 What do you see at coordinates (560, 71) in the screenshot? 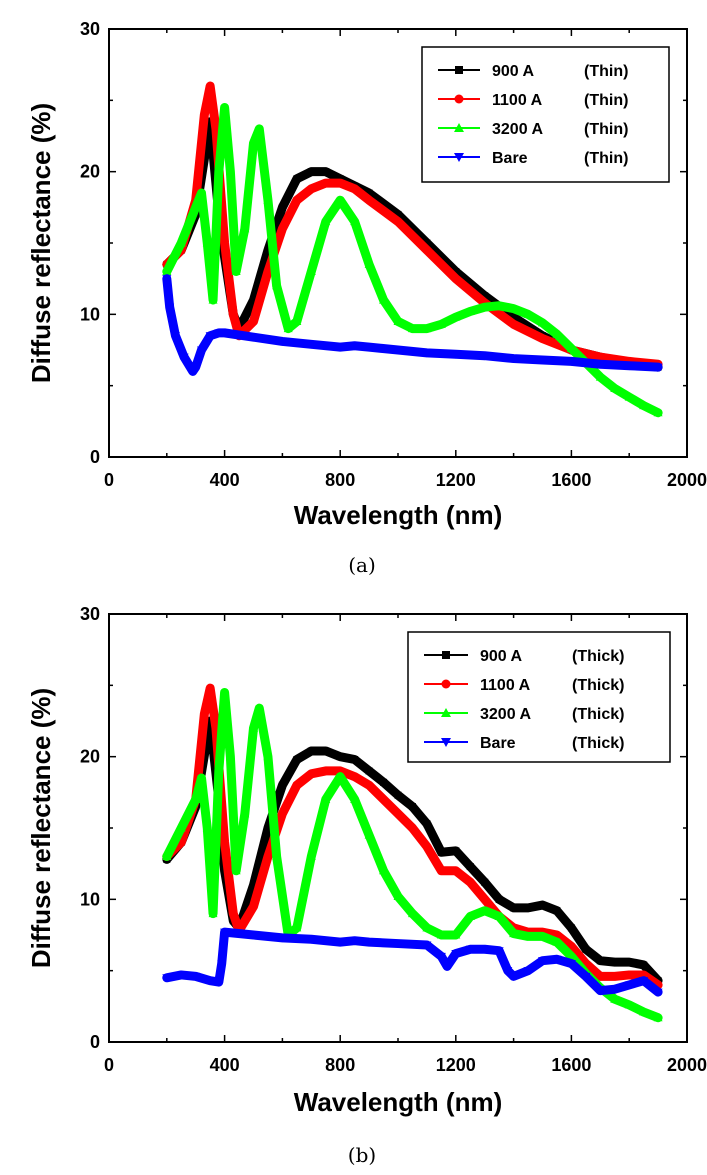
I see `legend-label: 900 A (Thin)` at bounding box center [560, 71].